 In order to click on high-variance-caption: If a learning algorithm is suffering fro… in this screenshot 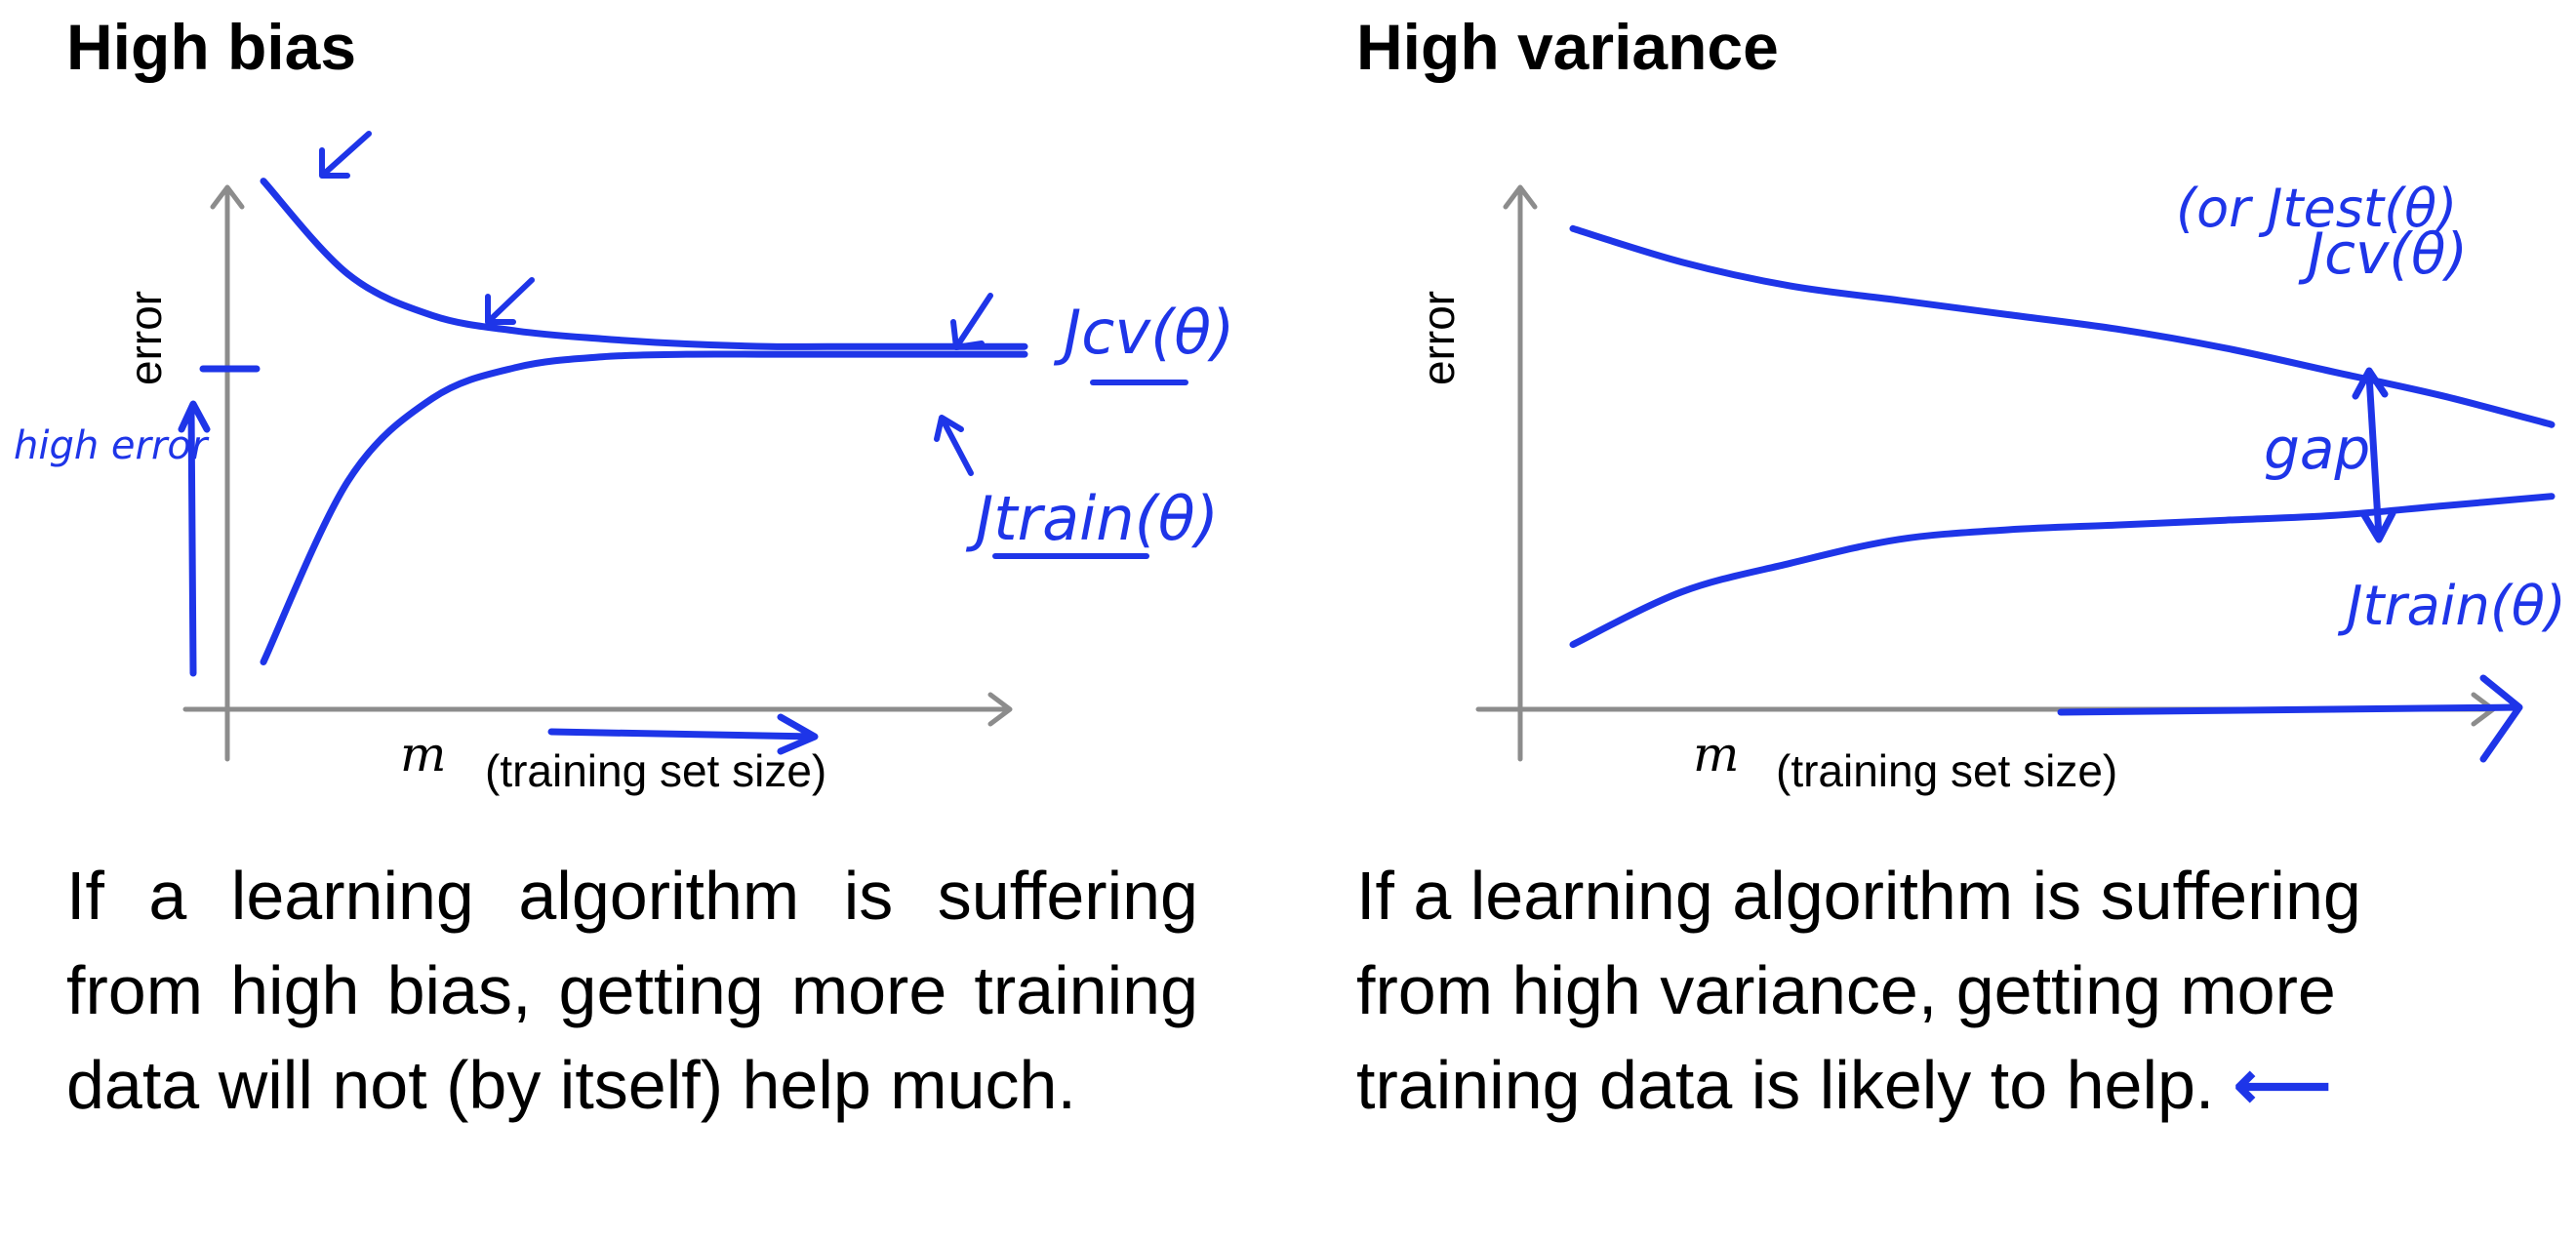, I will do `click(1932, 991)`.